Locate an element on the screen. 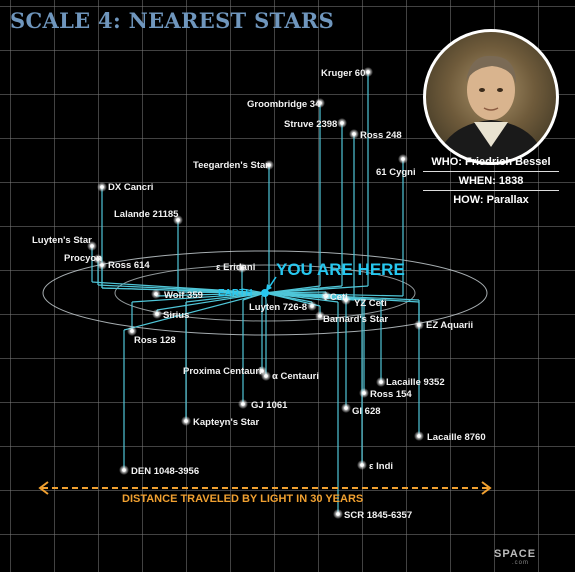  yz-ceti-label: YZ Ceti is located at coordinates (370, 303).